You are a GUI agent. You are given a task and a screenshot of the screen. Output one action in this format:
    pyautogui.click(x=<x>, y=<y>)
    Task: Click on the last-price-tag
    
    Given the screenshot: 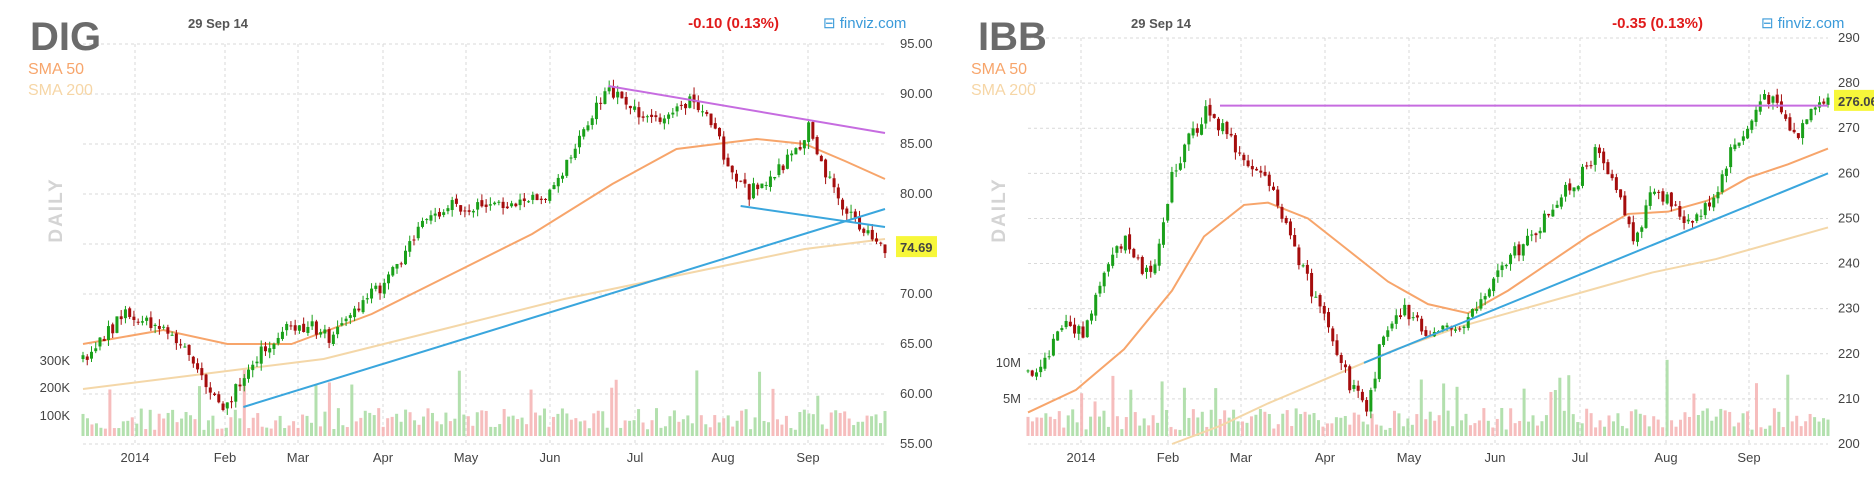 What is the action you would take?
    pyautogui.click(x=916, y=247)
    